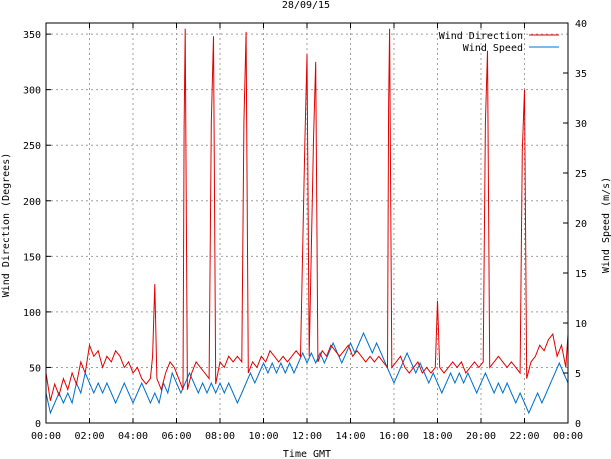 This screenshot has width=611, height=459. I want to click on x-tick-label: 16:00, so click(394, 436).